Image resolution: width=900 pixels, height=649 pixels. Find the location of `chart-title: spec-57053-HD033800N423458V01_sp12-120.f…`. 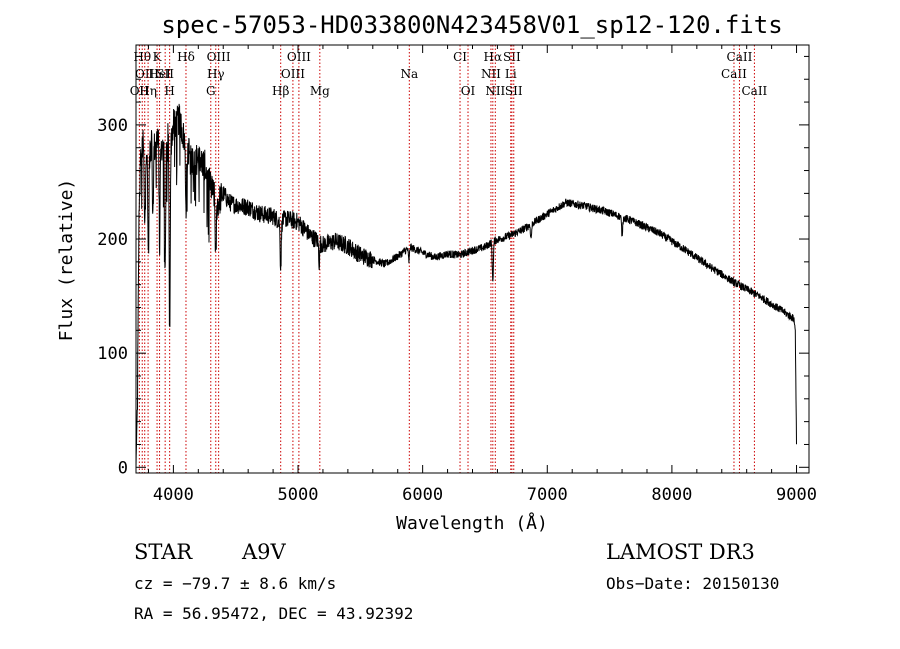

chart-title: spec-57053-HD033800N423458V01_sp12-120.f… is located at coordinates (471, 25).